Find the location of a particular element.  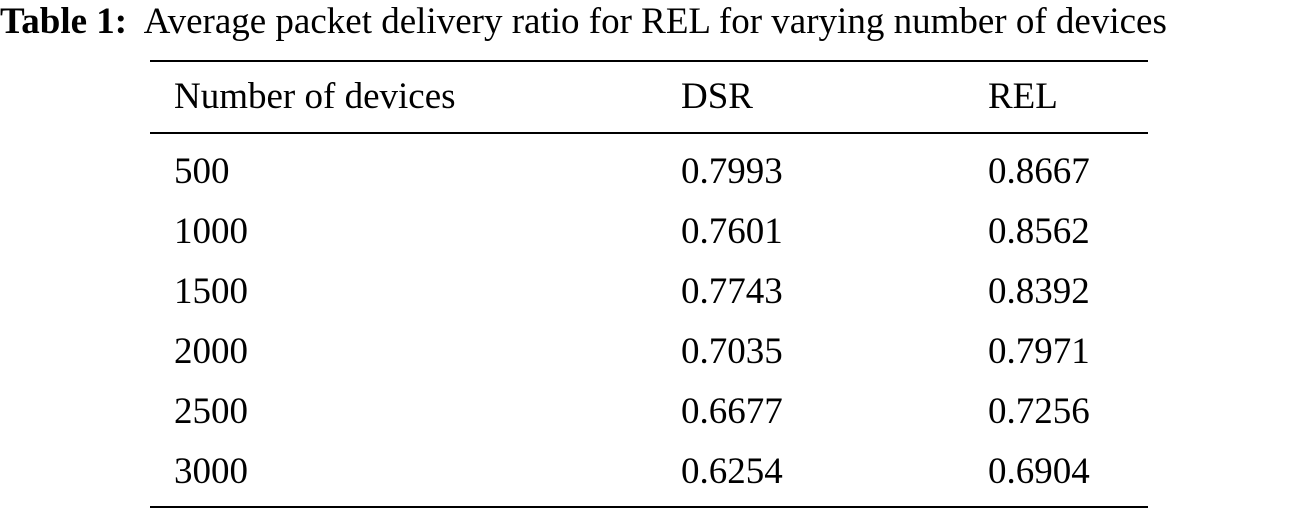

header-number-of-devices: Number of devices is located at coordinates (315, 96).